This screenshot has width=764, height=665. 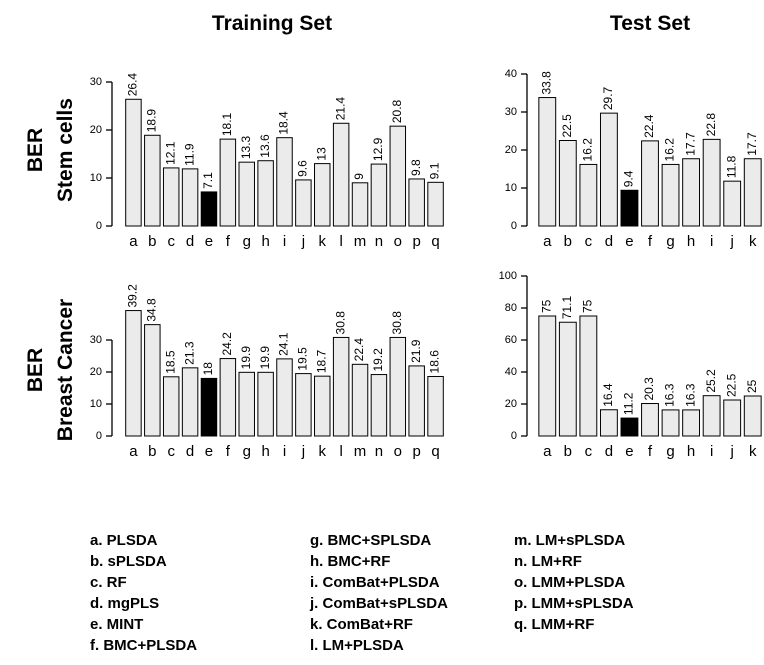 What do you see at coordinates (189, 154) in the screenshot?
I see `value-label: 11.9` at bounding box center [189, 154].